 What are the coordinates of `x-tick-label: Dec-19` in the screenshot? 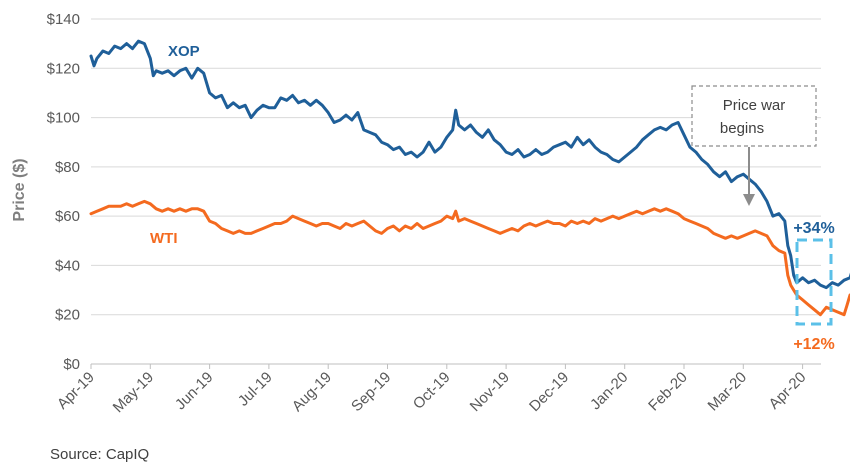 It's located at (549, 392).